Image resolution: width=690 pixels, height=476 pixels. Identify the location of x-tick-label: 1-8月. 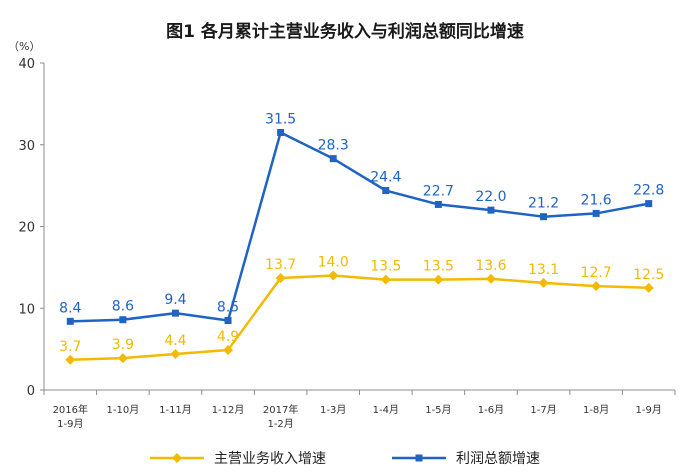
(596, 410).